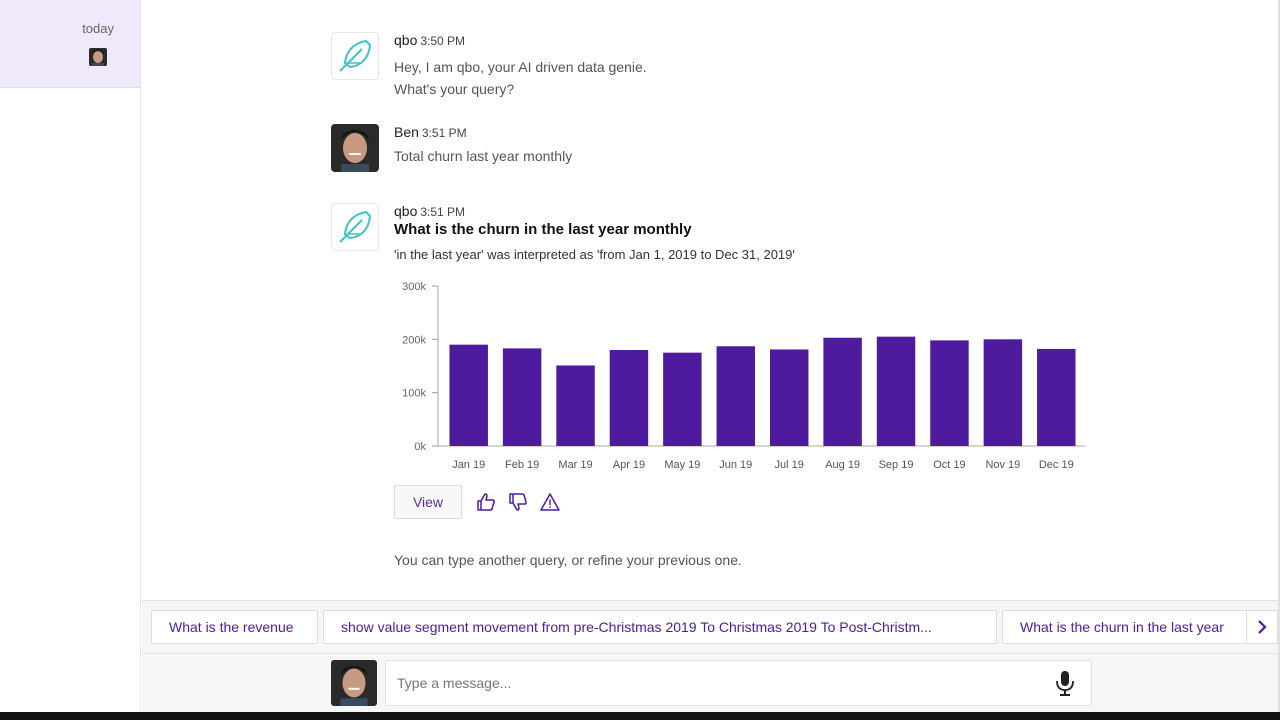  Describe the element at coordinates (640, 716) in the screenshot. I see `taskbar-strip` at that location.